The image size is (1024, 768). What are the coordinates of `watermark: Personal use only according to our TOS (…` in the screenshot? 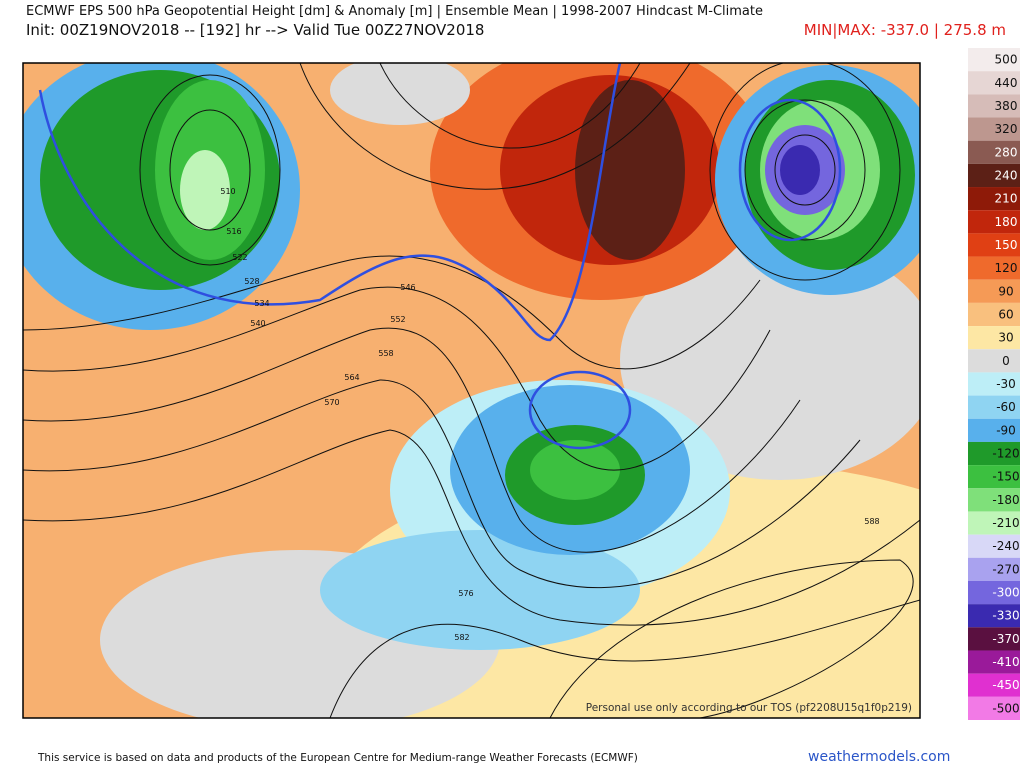 It's located at (749, 708).